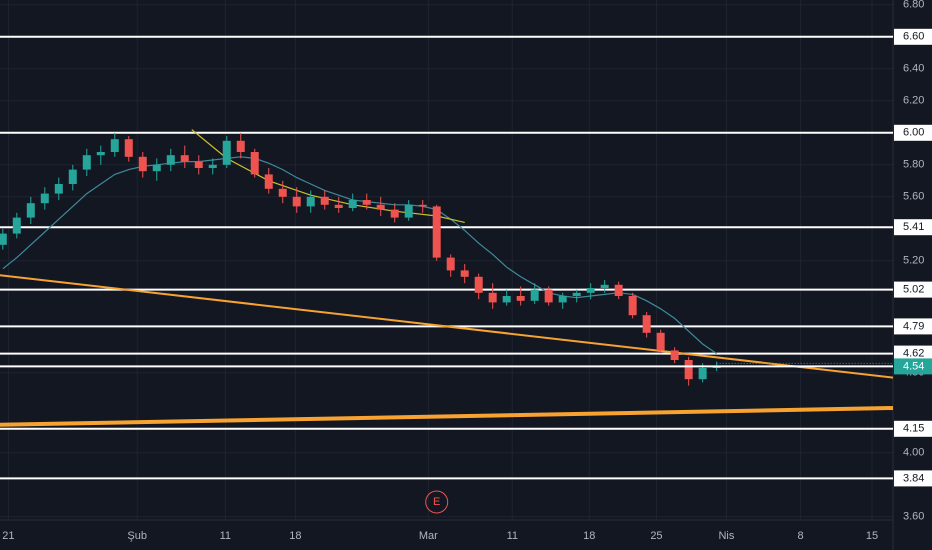 This screenshot has height=550, width=932. Describe the element at coordinates (872, 536) in the screenshot. I see `x-tick-label: 15` at that location.